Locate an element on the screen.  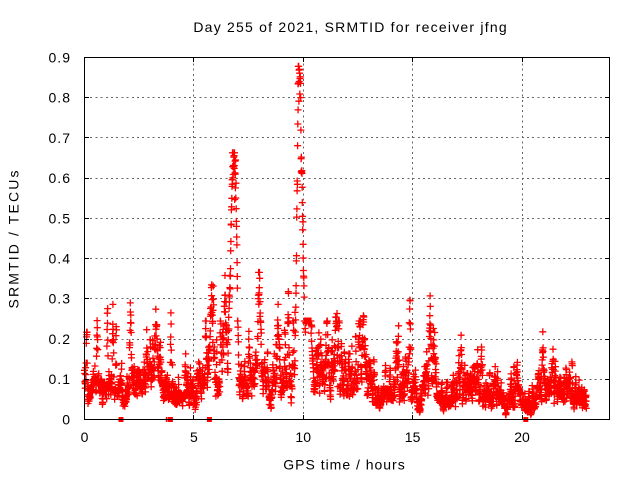
svg-text: 5 is located at coordinates (194, 437).